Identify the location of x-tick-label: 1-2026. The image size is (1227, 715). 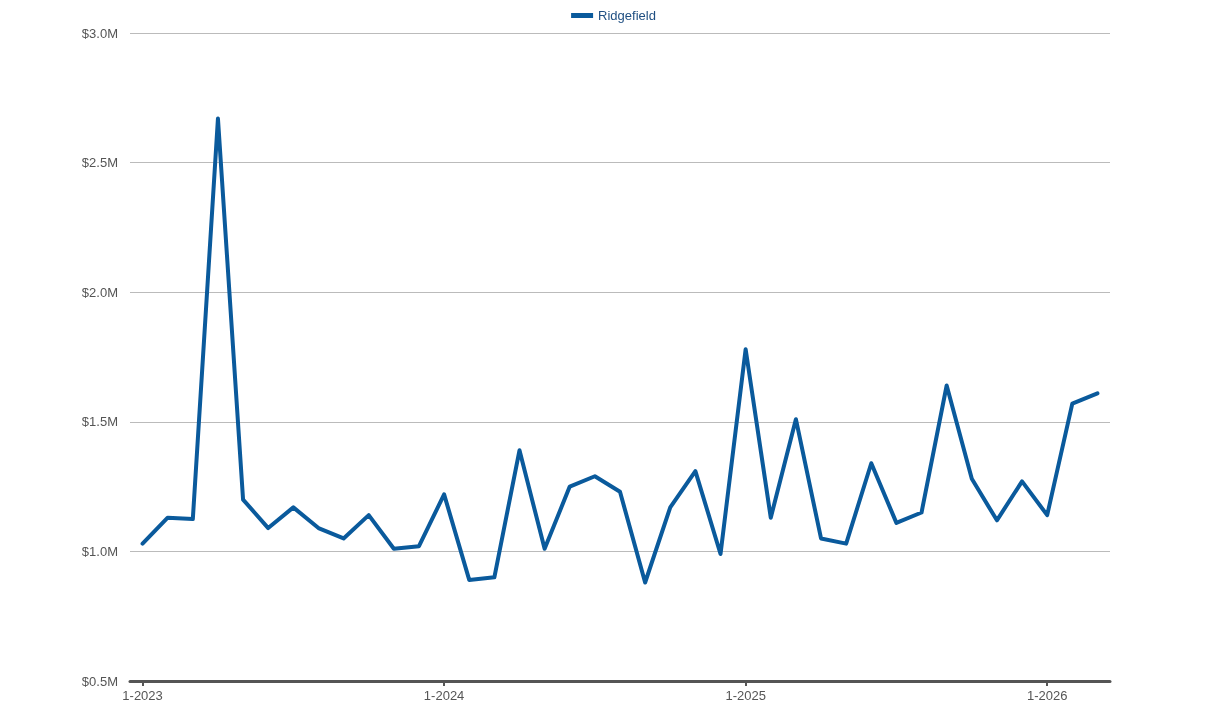
(1047, 695).